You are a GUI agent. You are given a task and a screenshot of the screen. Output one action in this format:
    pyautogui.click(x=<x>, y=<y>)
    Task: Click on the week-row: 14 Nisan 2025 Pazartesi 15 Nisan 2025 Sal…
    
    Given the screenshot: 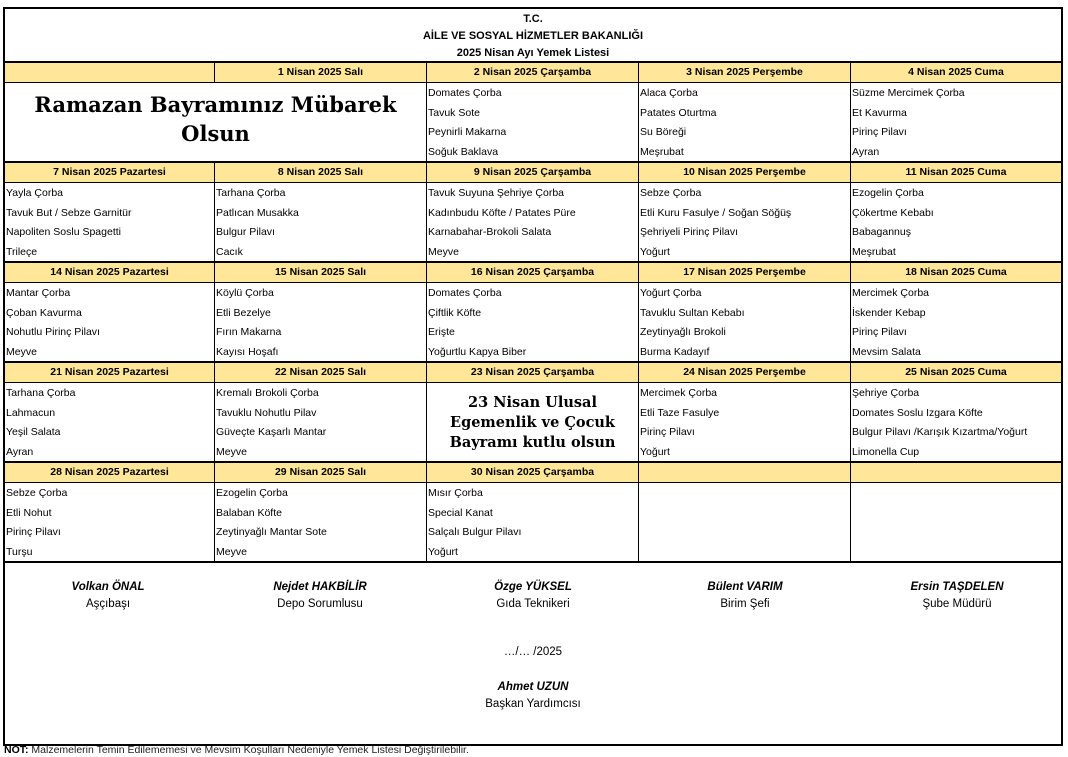 What is the action you would take?
    pyautogui.click(x=533, y=313)
    